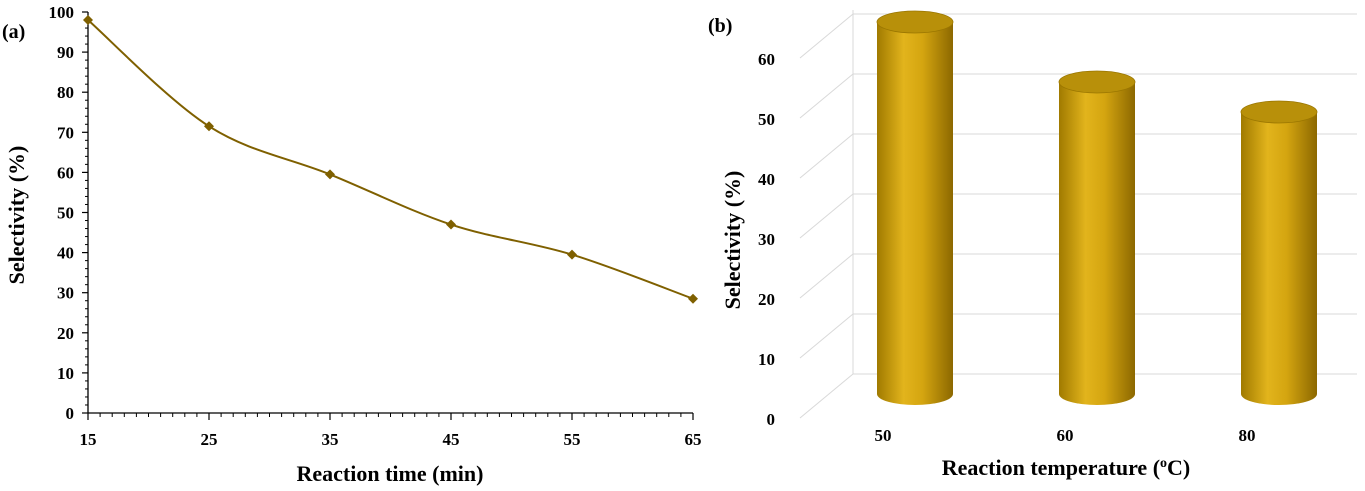  I want to click on y-tick-label-a: 50, so click(65, 213).